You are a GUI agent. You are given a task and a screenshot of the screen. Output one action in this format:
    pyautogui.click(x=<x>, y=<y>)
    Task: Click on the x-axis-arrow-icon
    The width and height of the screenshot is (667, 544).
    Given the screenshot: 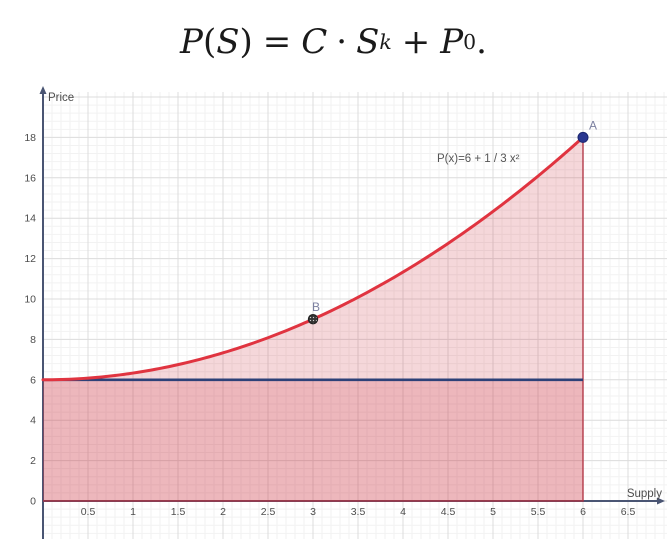 What is the action you would take?
    pyautogui.click(x=661, y=501)
    